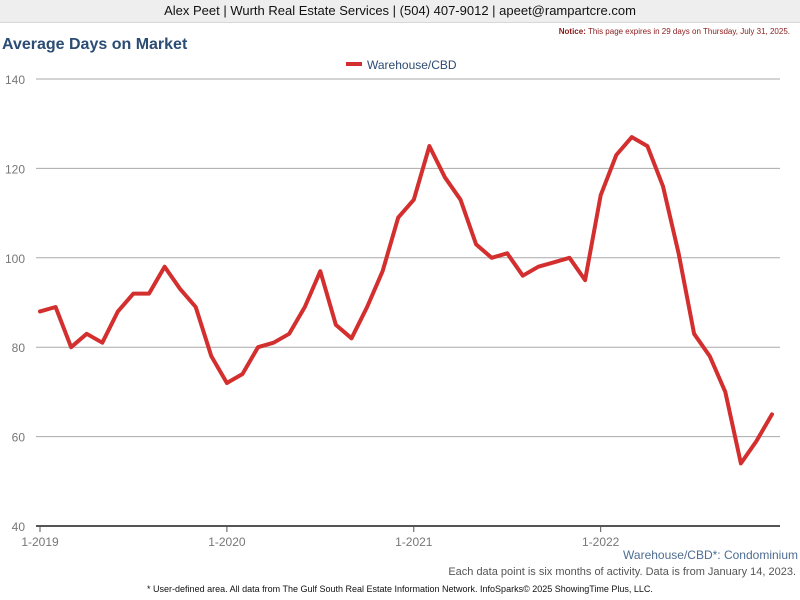 Image resolution: width=800 pixels, height=600 pixels. What do you see at coordinates (412, 65) in the screenshot?
I see `legend-label: Warehouse/CBD` at bounding box center [412, 65].